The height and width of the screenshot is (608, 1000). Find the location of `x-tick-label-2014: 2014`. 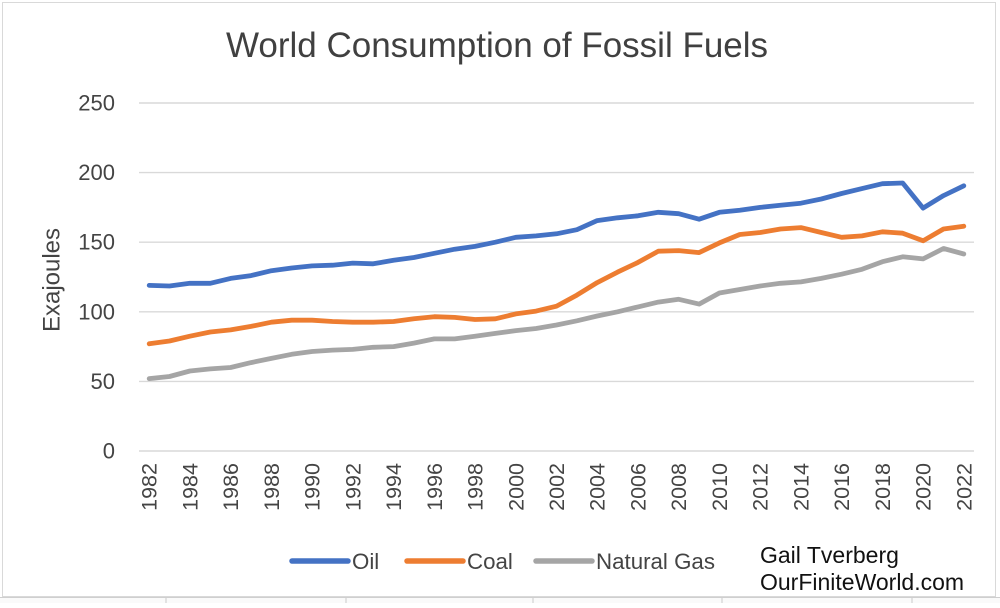

x-tick-label-2014: 2014 is located at coordinates (801, 487).